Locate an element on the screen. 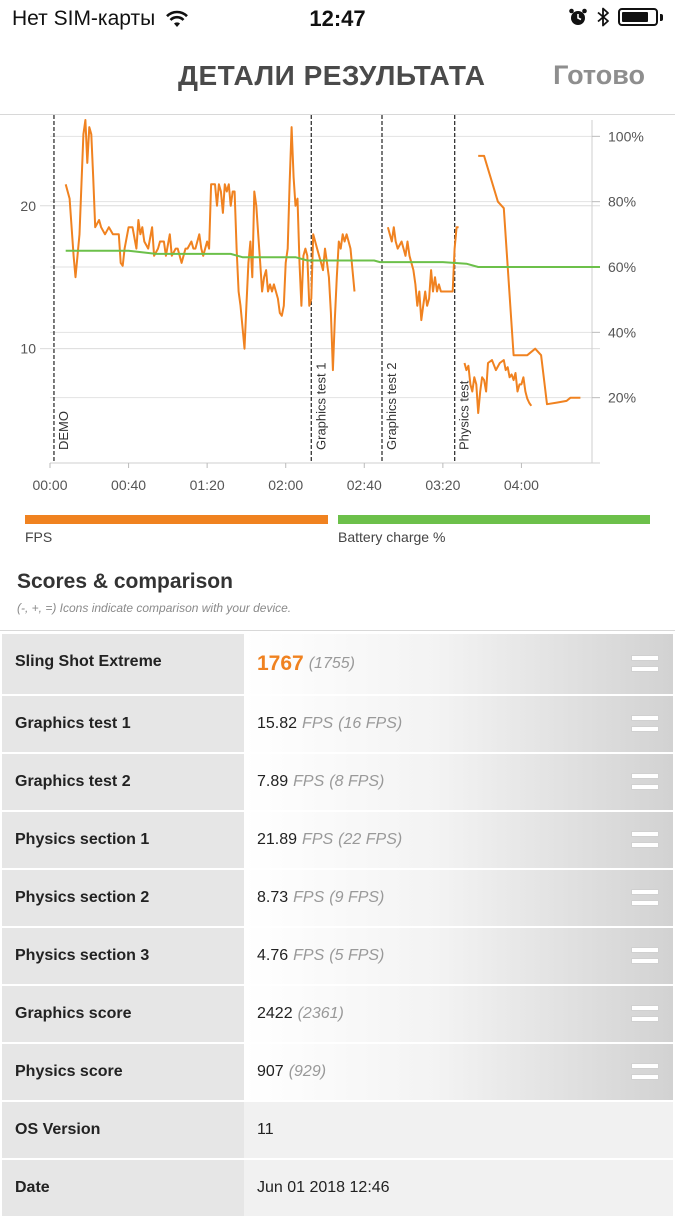 The height and width of the screenshot is (1216, 675). done-button: Готово is located at coordinates (599, 75).